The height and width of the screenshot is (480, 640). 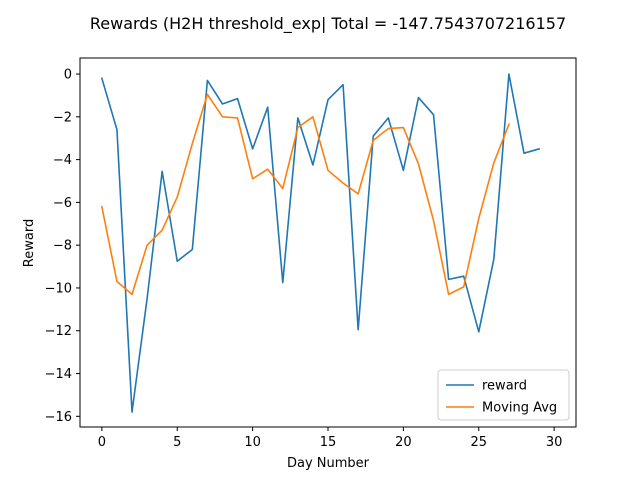 What do you see at coordinates (58, 374) in the screenshot?
I see `y-tick-label: −14` at bounding box center [58, 374].